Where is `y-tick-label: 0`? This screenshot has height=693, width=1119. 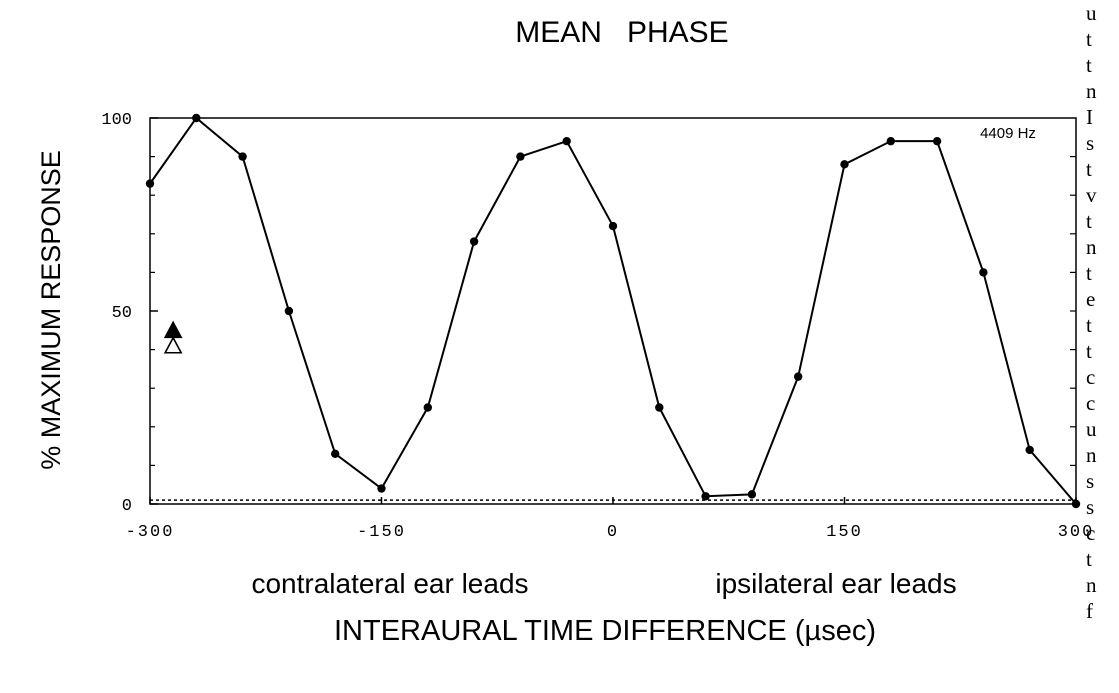
y-tick-label: 0 is located at coordinates (127, 506).